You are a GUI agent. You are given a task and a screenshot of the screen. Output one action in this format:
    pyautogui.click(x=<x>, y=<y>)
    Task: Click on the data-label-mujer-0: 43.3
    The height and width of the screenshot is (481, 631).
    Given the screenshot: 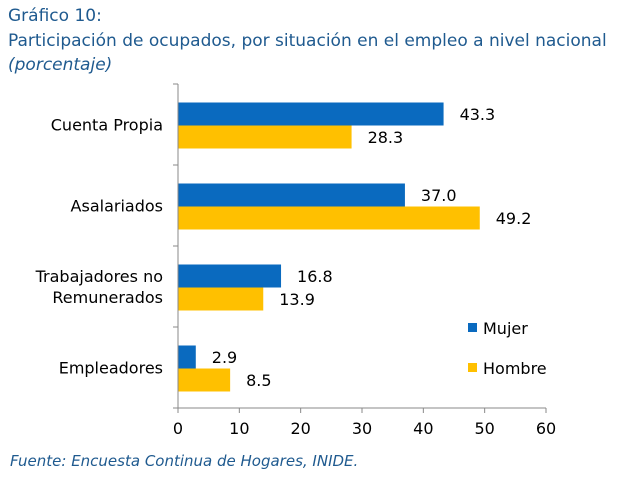 What is the action you would take?
    pyautogui.click(x=478, y=114)
    